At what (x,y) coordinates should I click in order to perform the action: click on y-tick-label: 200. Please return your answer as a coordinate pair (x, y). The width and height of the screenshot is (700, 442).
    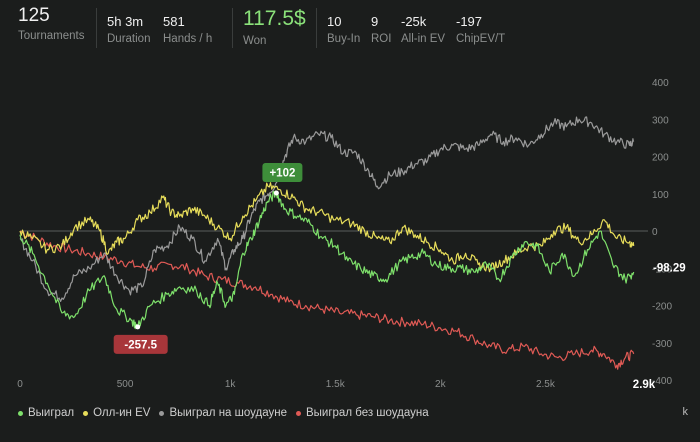
    Looking at the image, I should click on (660, 158).